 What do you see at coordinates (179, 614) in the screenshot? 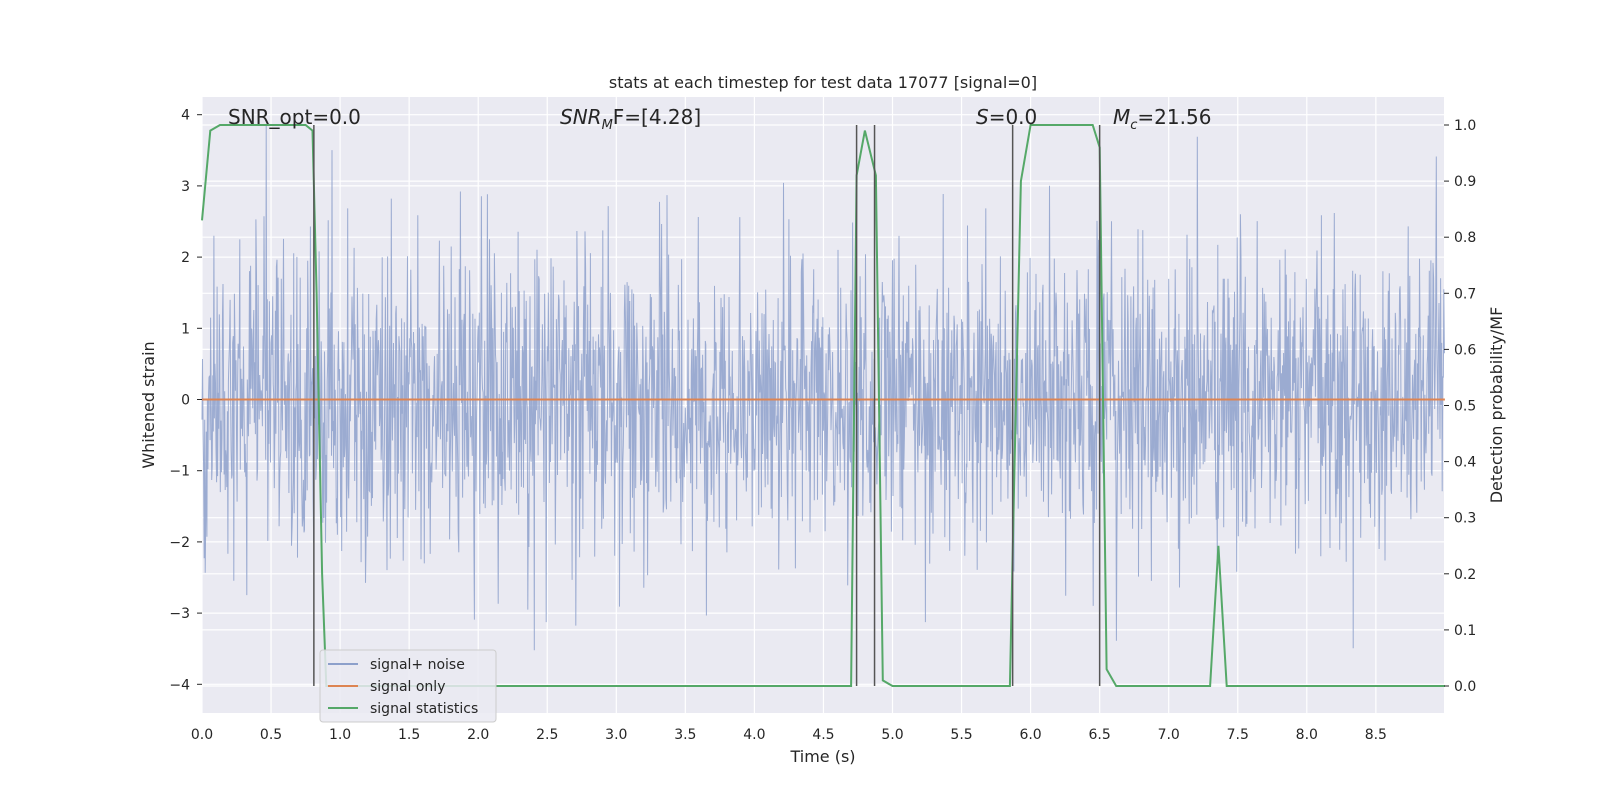
I see `y-tick-label: −3` at bounding box center [179, 614].